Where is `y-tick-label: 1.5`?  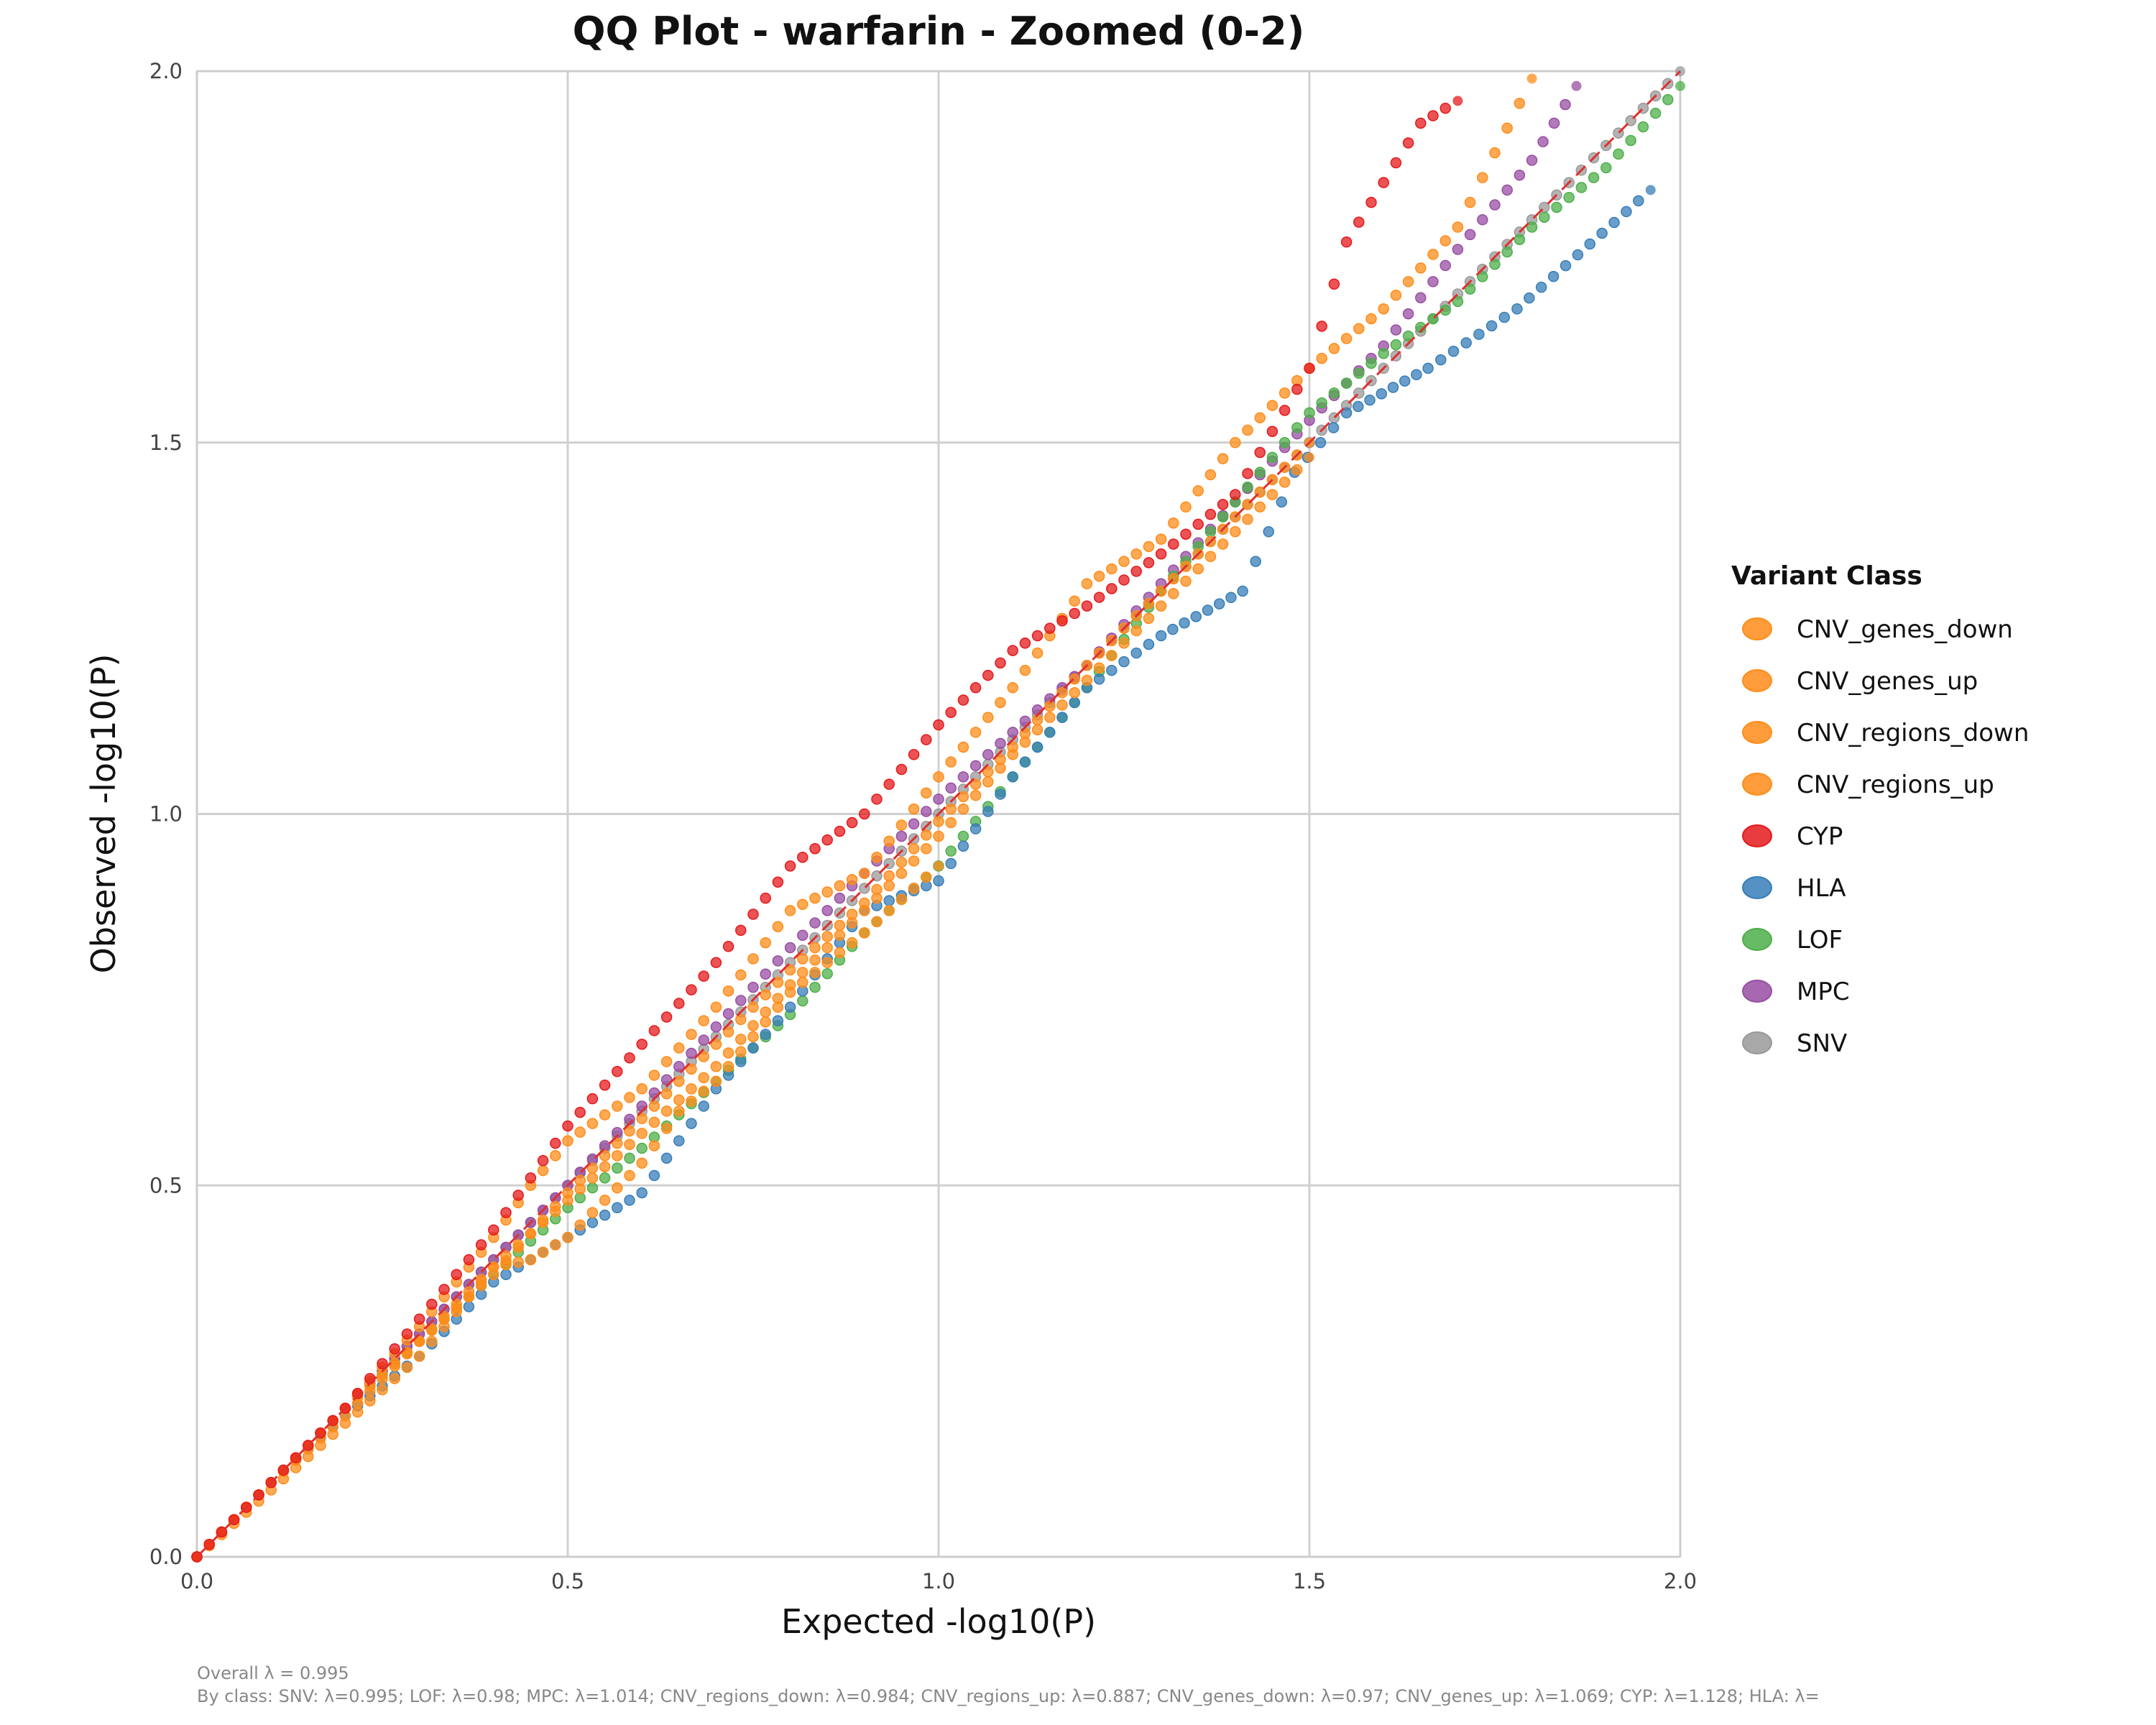 y-tick-label: 1.5 is located at coordinates (166, 443).